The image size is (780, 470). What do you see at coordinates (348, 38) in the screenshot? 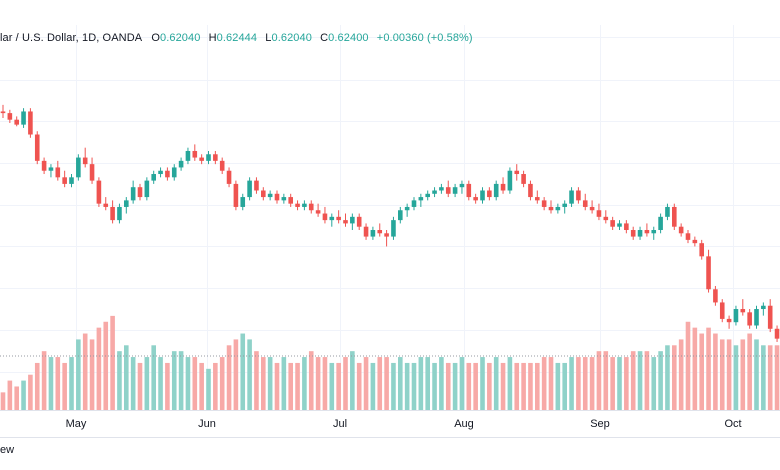
I see `close-value: 0.62400` at bounding box center [348, 38].